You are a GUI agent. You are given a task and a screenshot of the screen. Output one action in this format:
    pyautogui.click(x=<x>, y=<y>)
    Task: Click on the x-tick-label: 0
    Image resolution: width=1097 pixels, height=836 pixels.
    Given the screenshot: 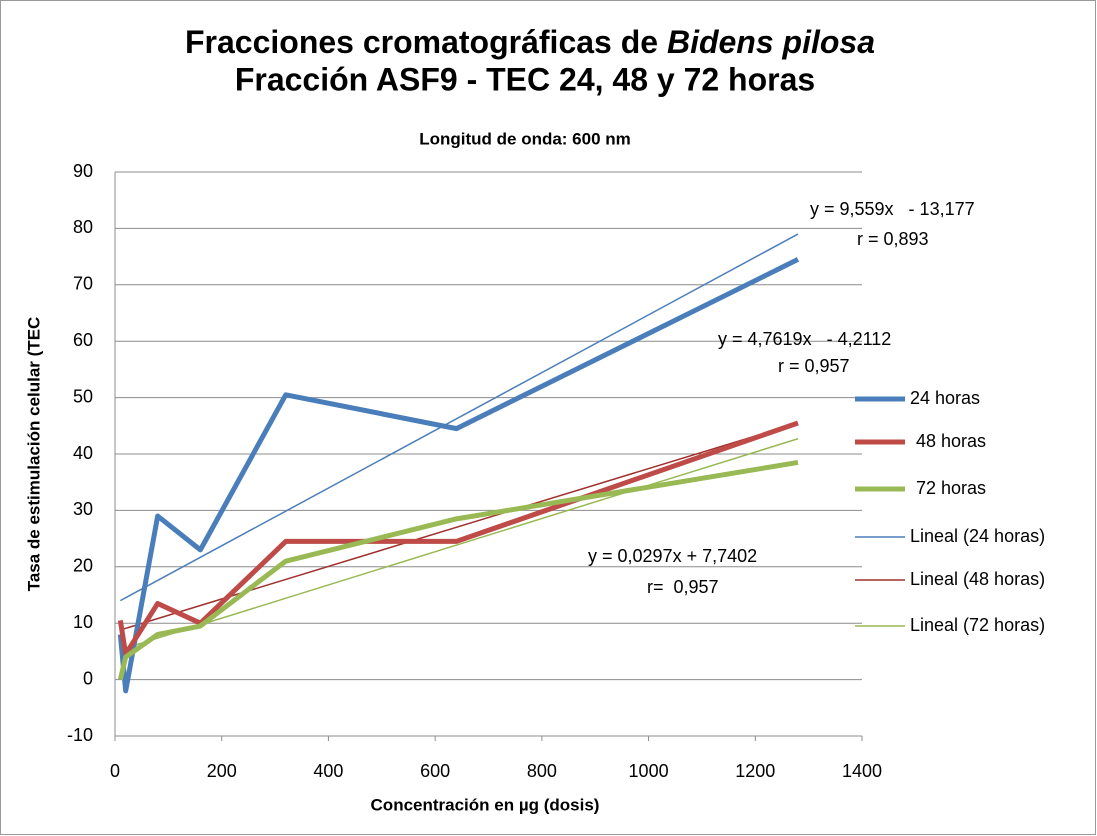 What is the action you would take?
    pyautogui.click(x=115, y=771)
    